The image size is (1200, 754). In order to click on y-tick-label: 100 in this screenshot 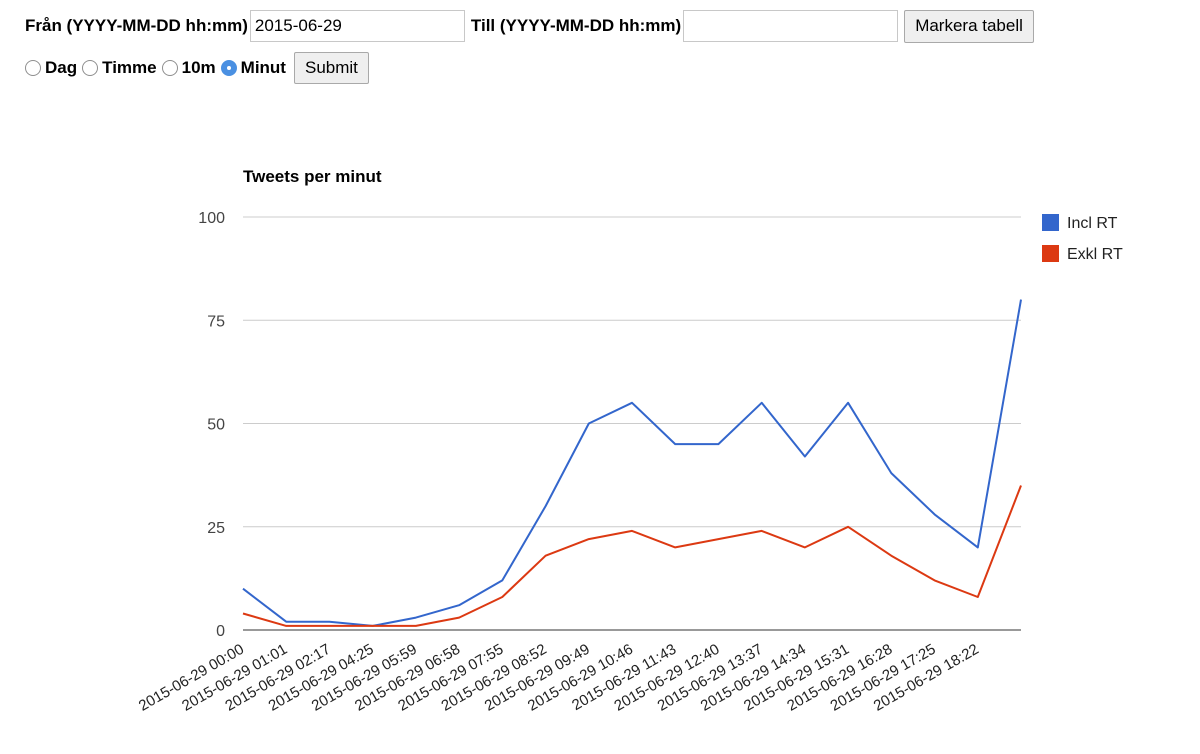, I will do `click(211, 218)`.